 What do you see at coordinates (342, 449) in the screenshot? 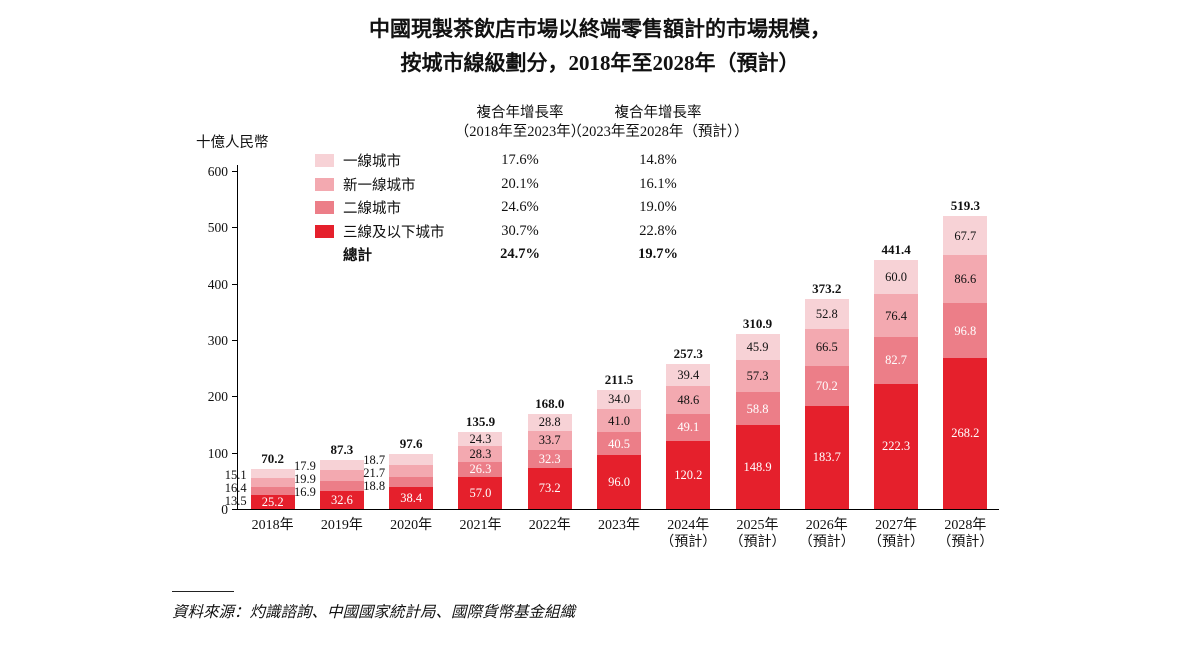
I see `bar-total-label: 87.3` at bounding box center [342, 449].